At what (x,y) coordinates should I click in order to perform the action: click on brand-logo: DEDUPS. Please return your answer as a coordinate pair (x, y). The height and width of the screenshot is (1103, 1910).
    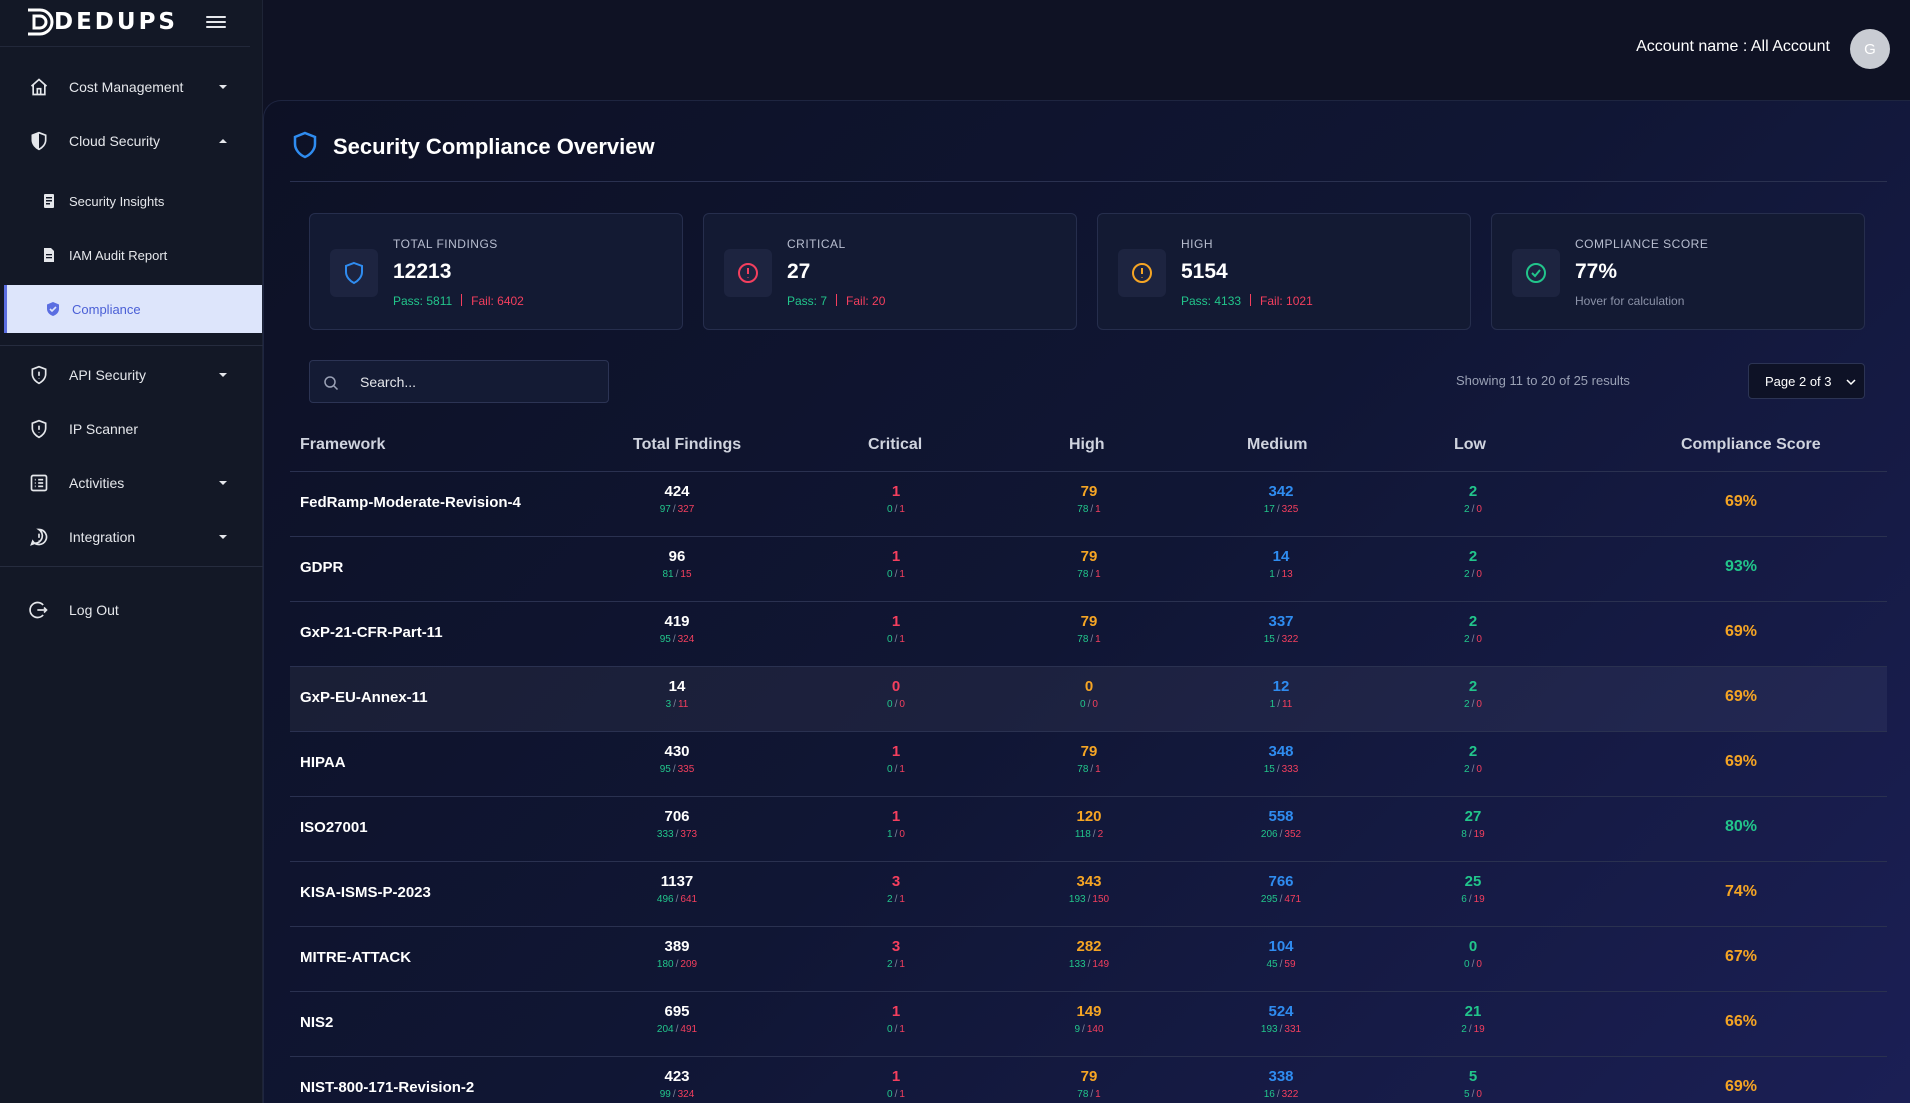
    Looking at the image, I should click on (101, 22).